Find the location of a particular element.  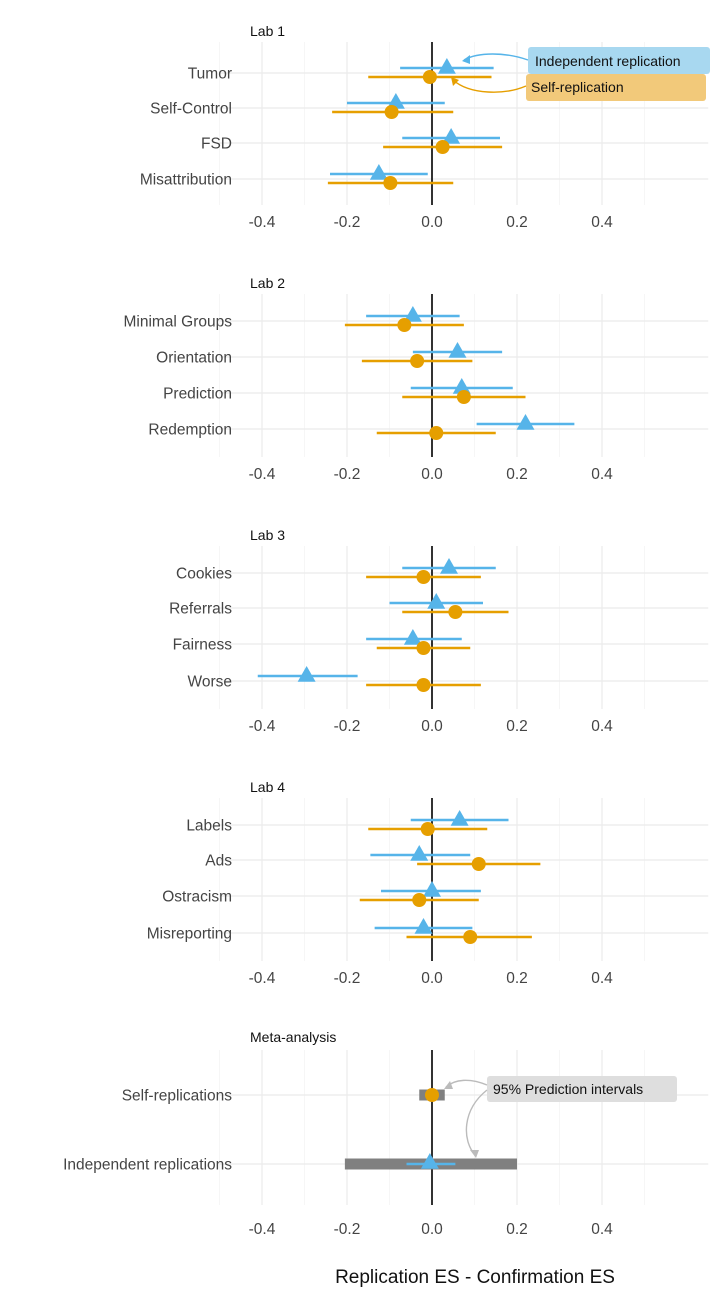

panel-4-xtick-label: 0.4 is located at coordinates (602, 978).